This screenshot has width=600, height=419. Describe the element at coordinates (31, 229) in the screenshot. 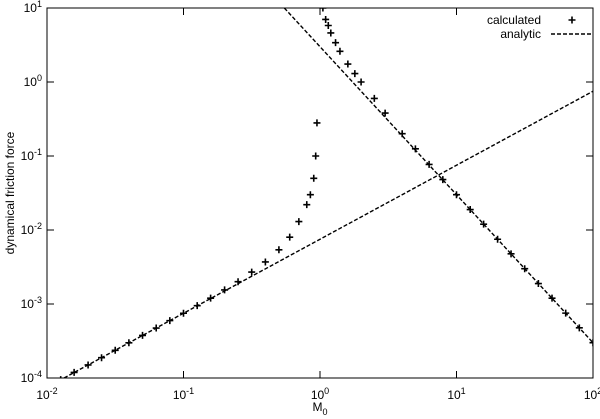

I see `y-tick-label: 10⁻²` at that location.